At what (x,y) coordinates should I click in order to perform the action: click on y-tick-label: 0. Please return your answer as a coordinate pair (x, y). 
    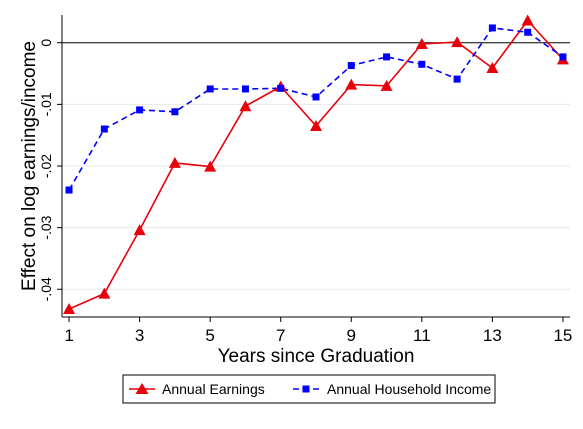
    Looking at the image, I should click on (46, 43).